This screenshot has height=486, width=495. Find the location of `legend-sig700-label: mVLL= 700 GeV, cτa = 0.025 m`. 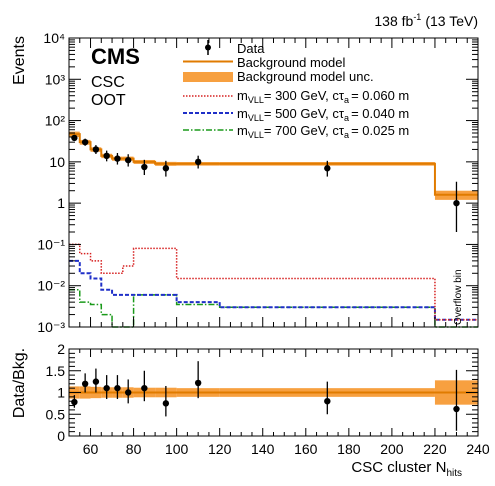

legend-sig700-label: mVLL= 700 GeV, cτa = 0.025 m is located at coordinates (323, 131).